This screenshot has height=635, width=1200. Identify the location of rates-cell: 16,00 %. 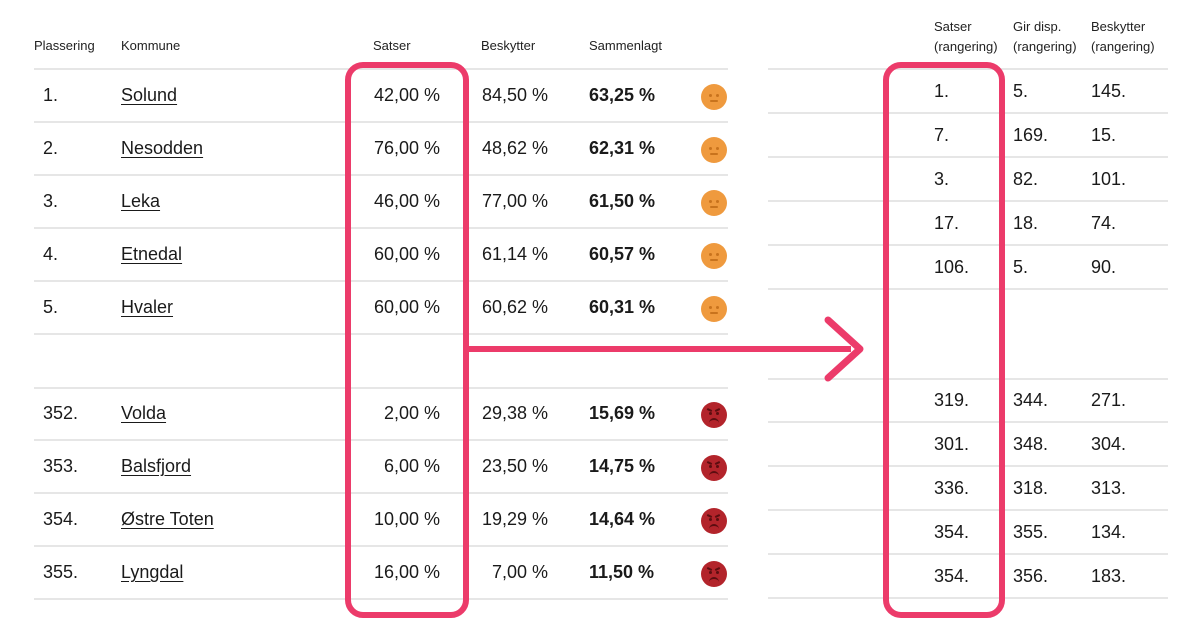
(406, 572).